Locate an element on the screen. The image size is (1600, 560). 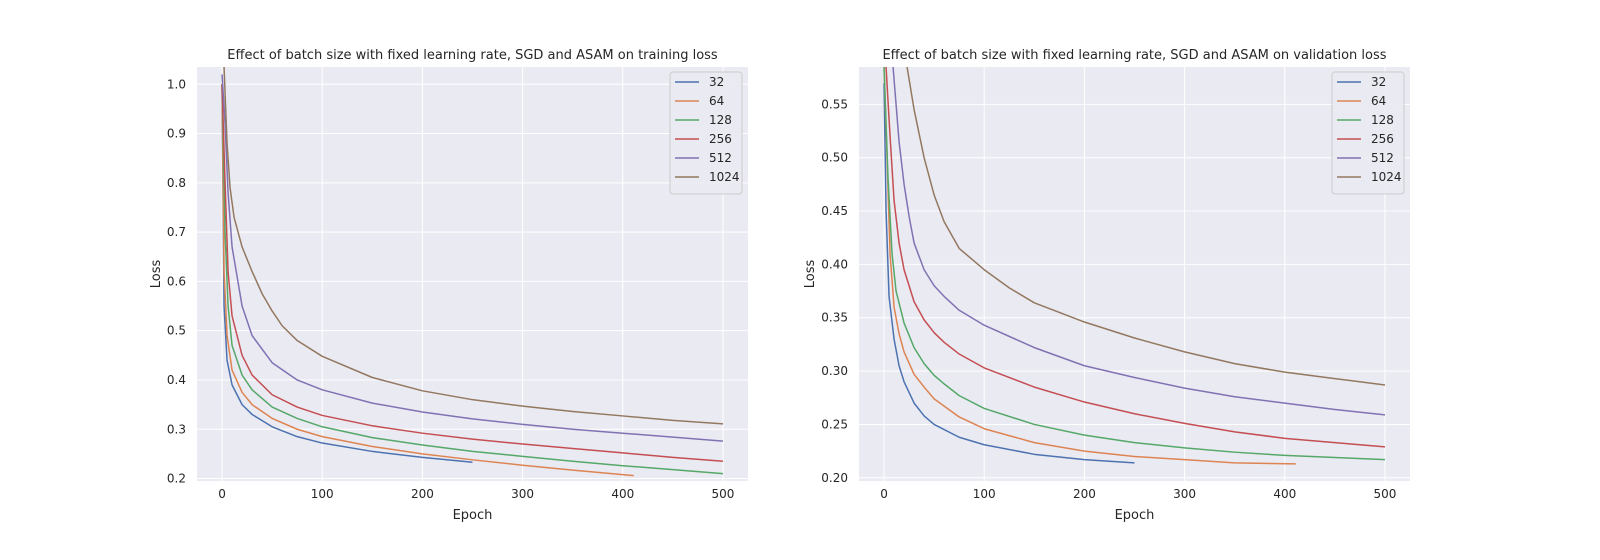
y-tick-label: 0.8 is located at coordinates (176, 183).